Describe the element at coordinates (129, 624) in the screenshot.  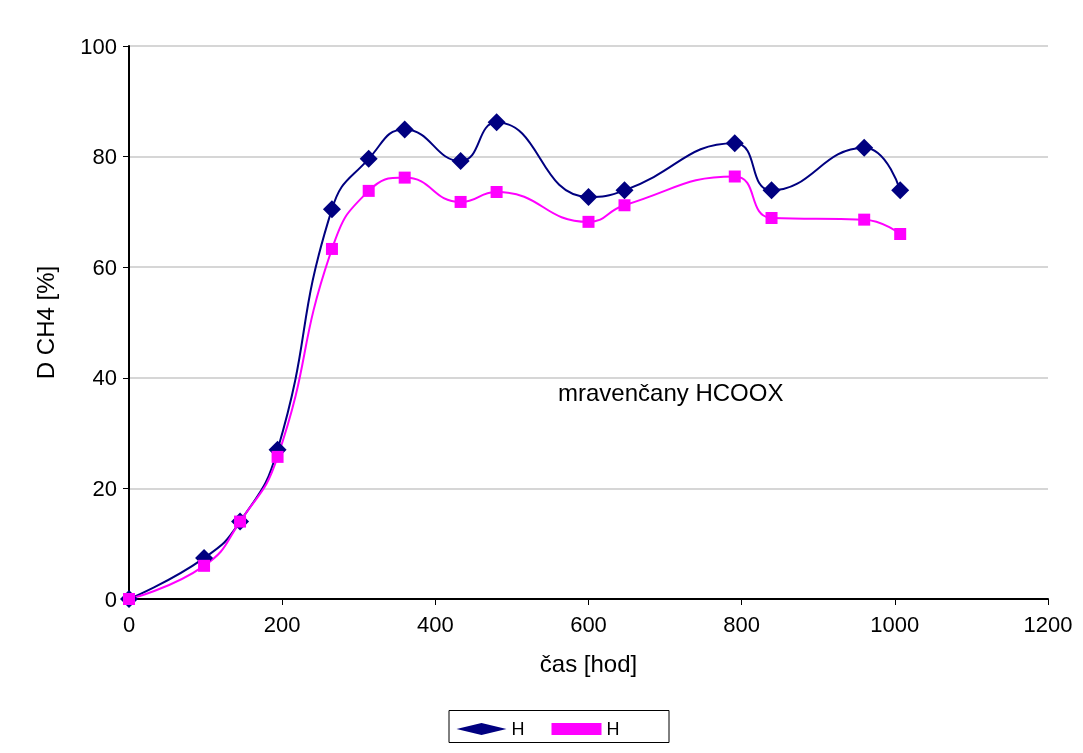
I see `x-tick-label: 0` at that location.